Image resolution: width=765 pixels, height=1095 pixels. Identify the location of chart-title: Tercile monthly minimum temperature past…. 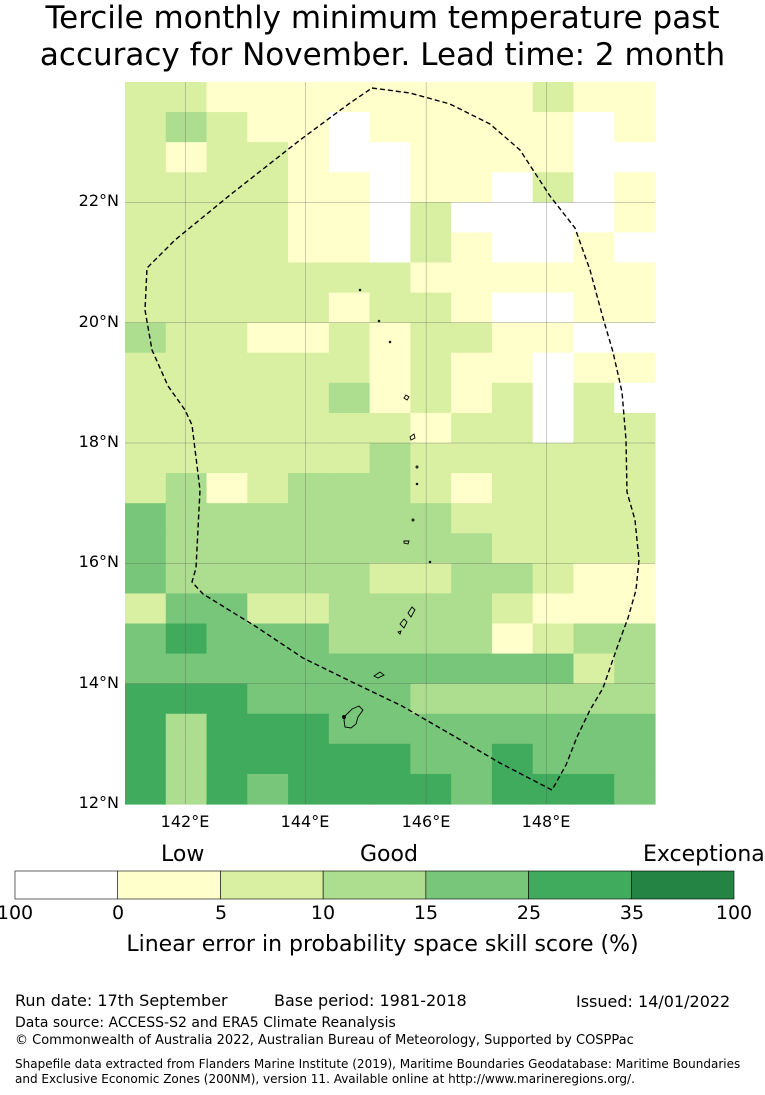
(382, 37).